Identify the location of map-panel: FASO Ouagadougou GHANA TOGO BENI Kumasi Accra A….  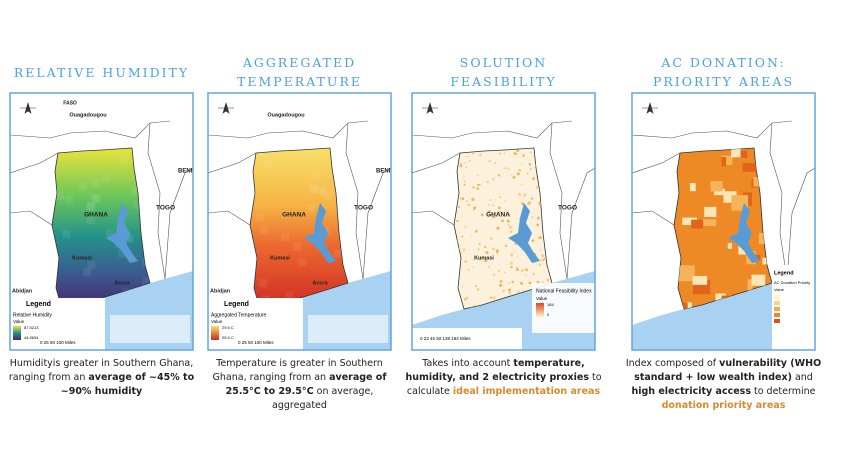
(101, 221).